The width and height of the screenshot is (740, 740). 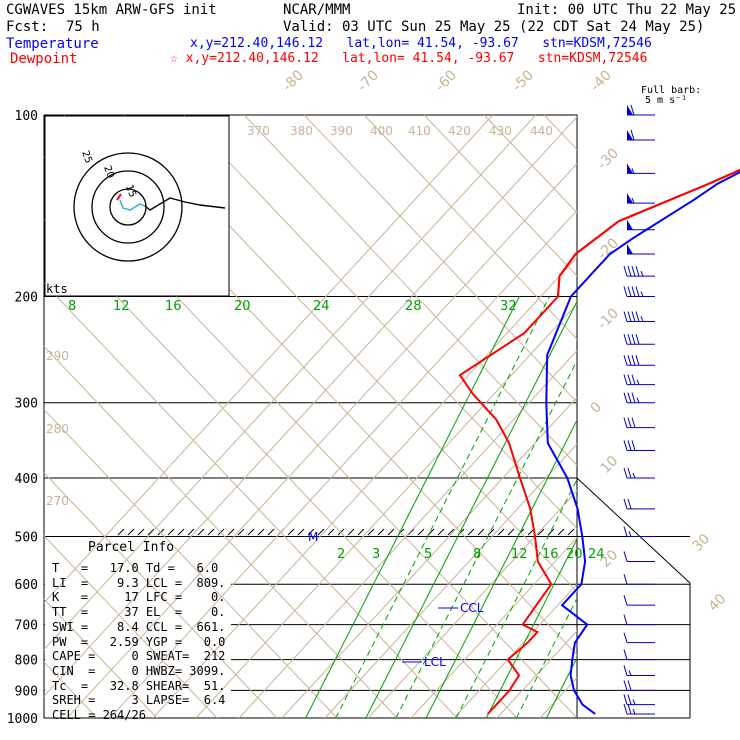 What do you see at coordinates (317, 10) in the screenshot?
I see `source-label: NCAR/MMM` at bounding box center [317, 10].